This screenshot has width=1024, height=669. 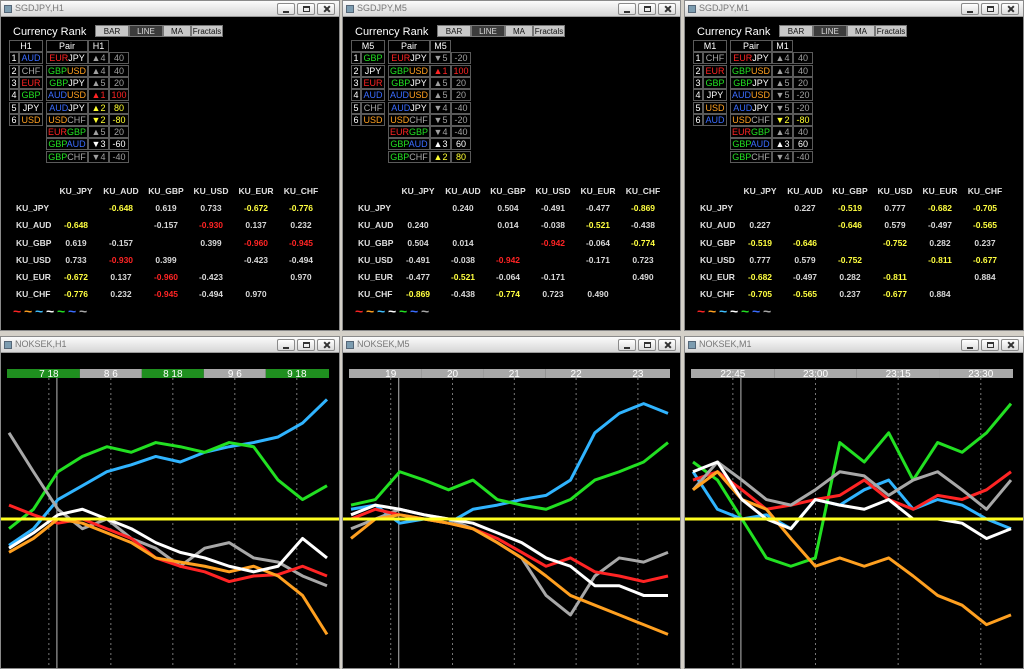 What do you see at coordinates (598, 208) in the screenshot?
I see `matrix-cell: -0.477` at bounding box center [598, 208].